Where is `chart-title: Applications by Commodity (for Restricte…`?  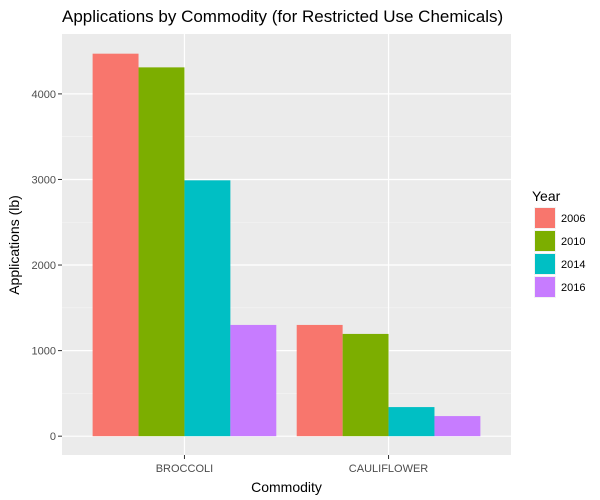
chart-title: Applications by Commodity (for Restricte… is located at coordinates (282, 16).